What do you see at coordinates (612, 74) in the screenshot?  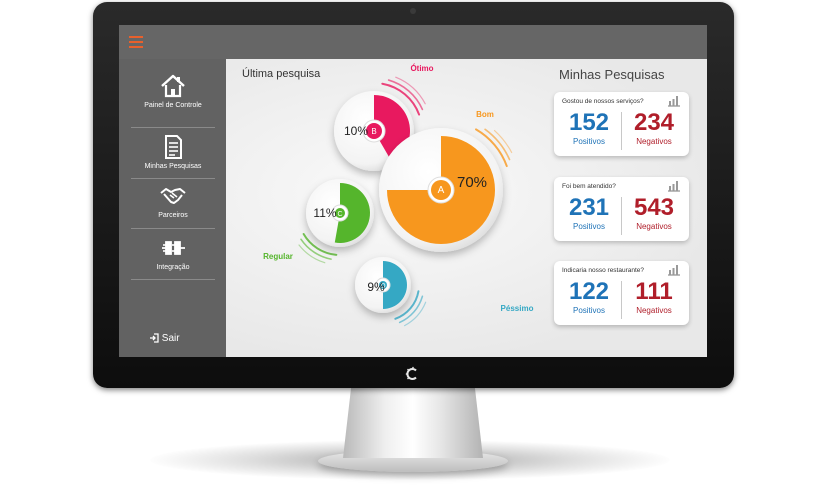 I see `panel-title: Minhas Pesquisas` at bounding box center [612, 74].